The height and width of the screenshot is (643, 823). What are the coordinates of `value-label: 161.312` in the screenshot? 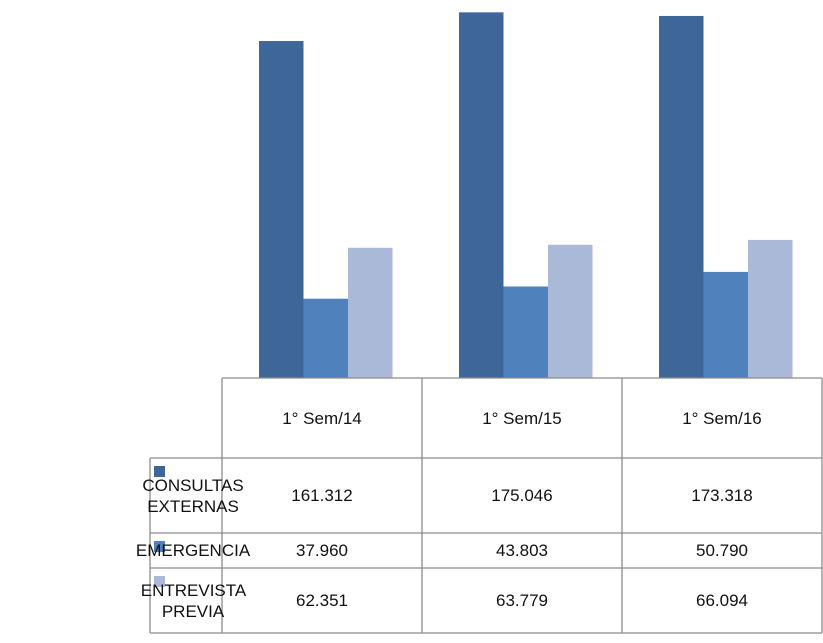 It's located at (322, 495).